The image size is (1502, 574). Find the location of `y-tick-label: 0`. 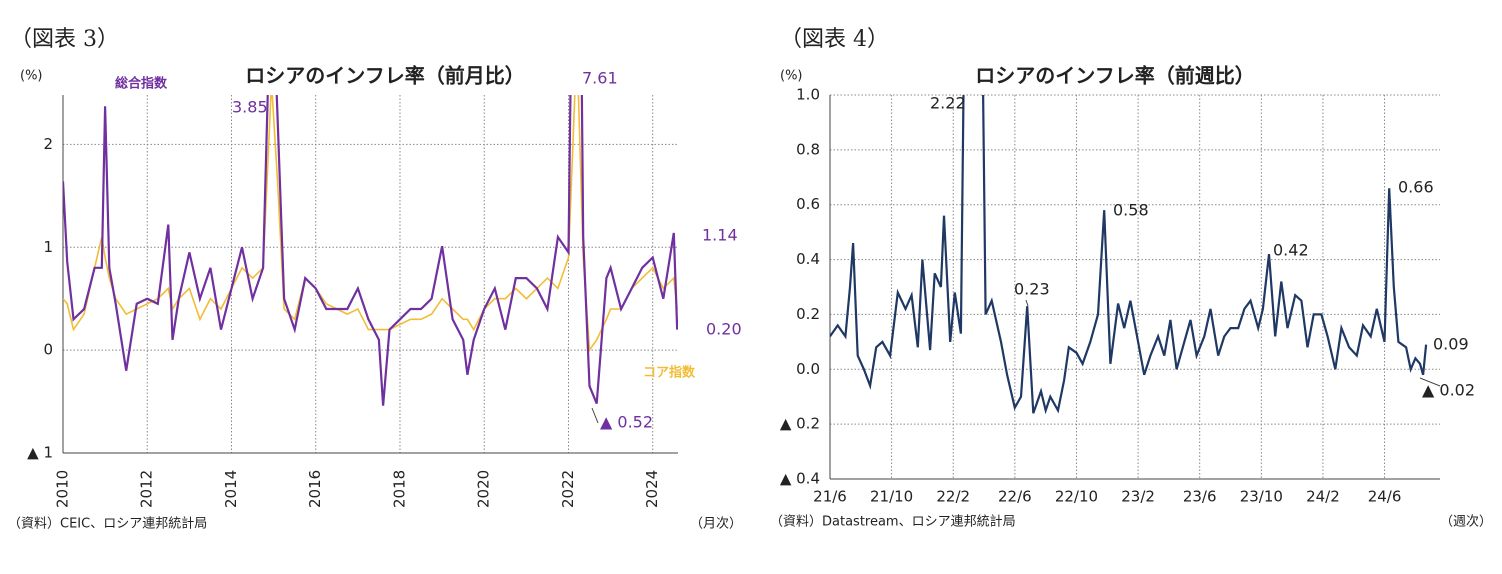

y-tick-label: 0 is located at coordinates (48, 350).